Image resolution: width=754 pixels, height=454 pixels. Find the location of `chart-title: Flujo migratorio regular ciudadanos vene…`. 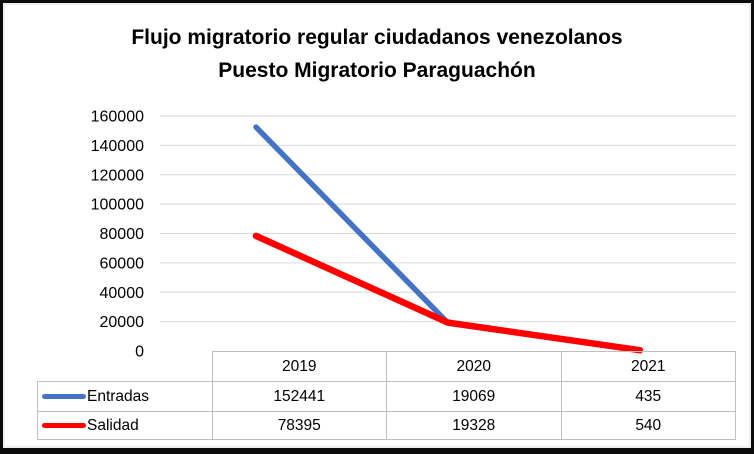

chart-title: Flujo migratorio regular ciudadanos vene… is located at coordinates (377, 54).